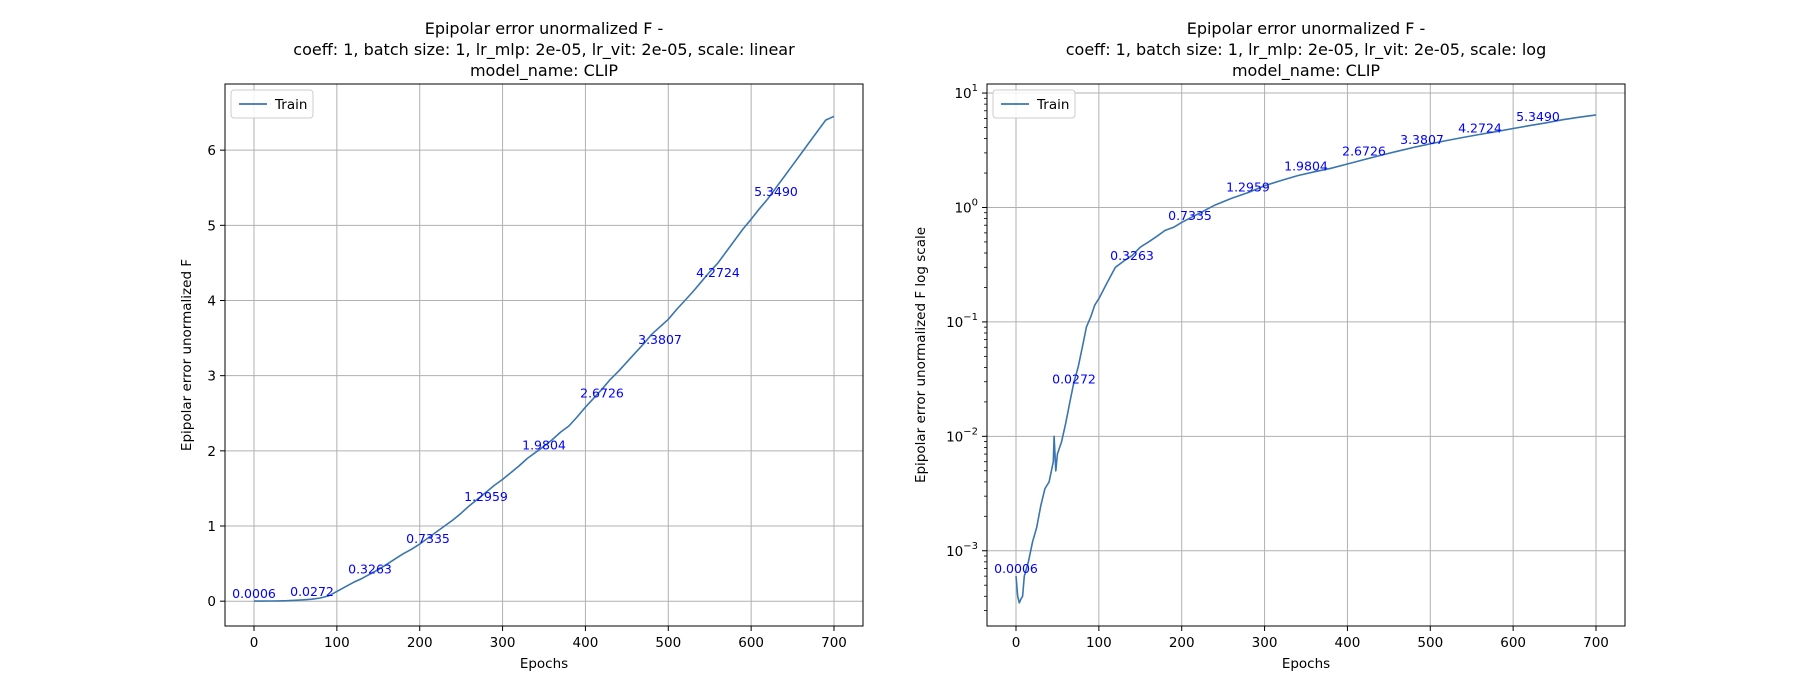 Image resolution: width=1800 pixels, height=700 pixels. I want to click on y-tick-label: 1, so click(211, 527).